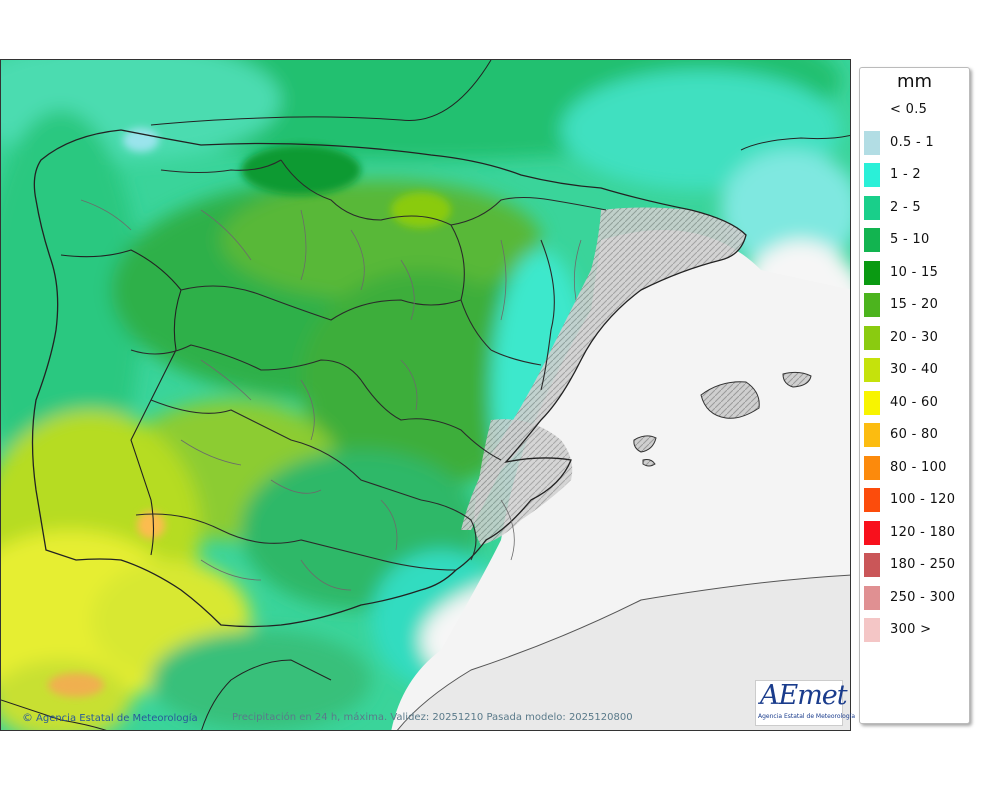 The width and height of the screenshot is (1000, 790). I want to click on legend-label: 40 - 60, so click(914, 402).